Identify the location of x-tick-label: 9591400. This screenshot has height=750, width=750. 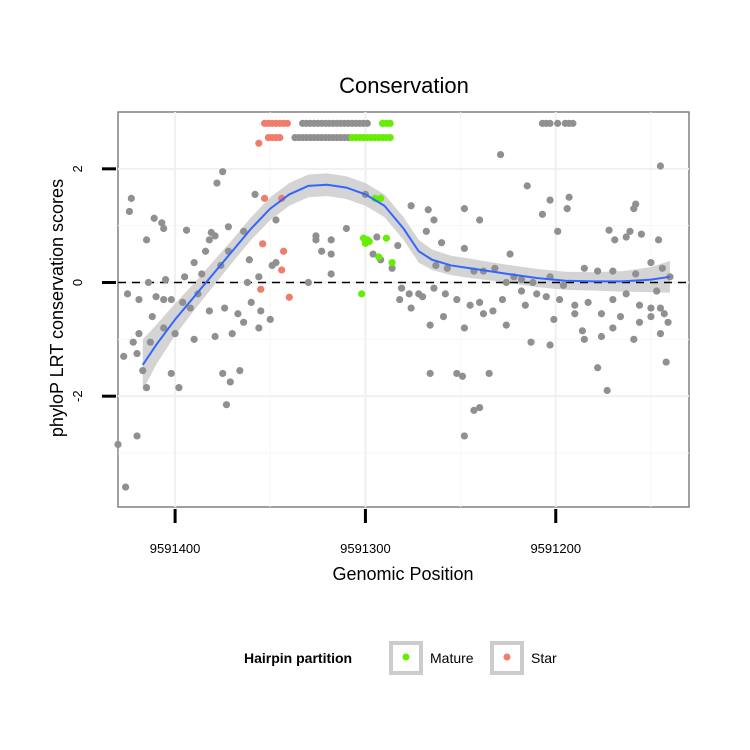
(175, 548).